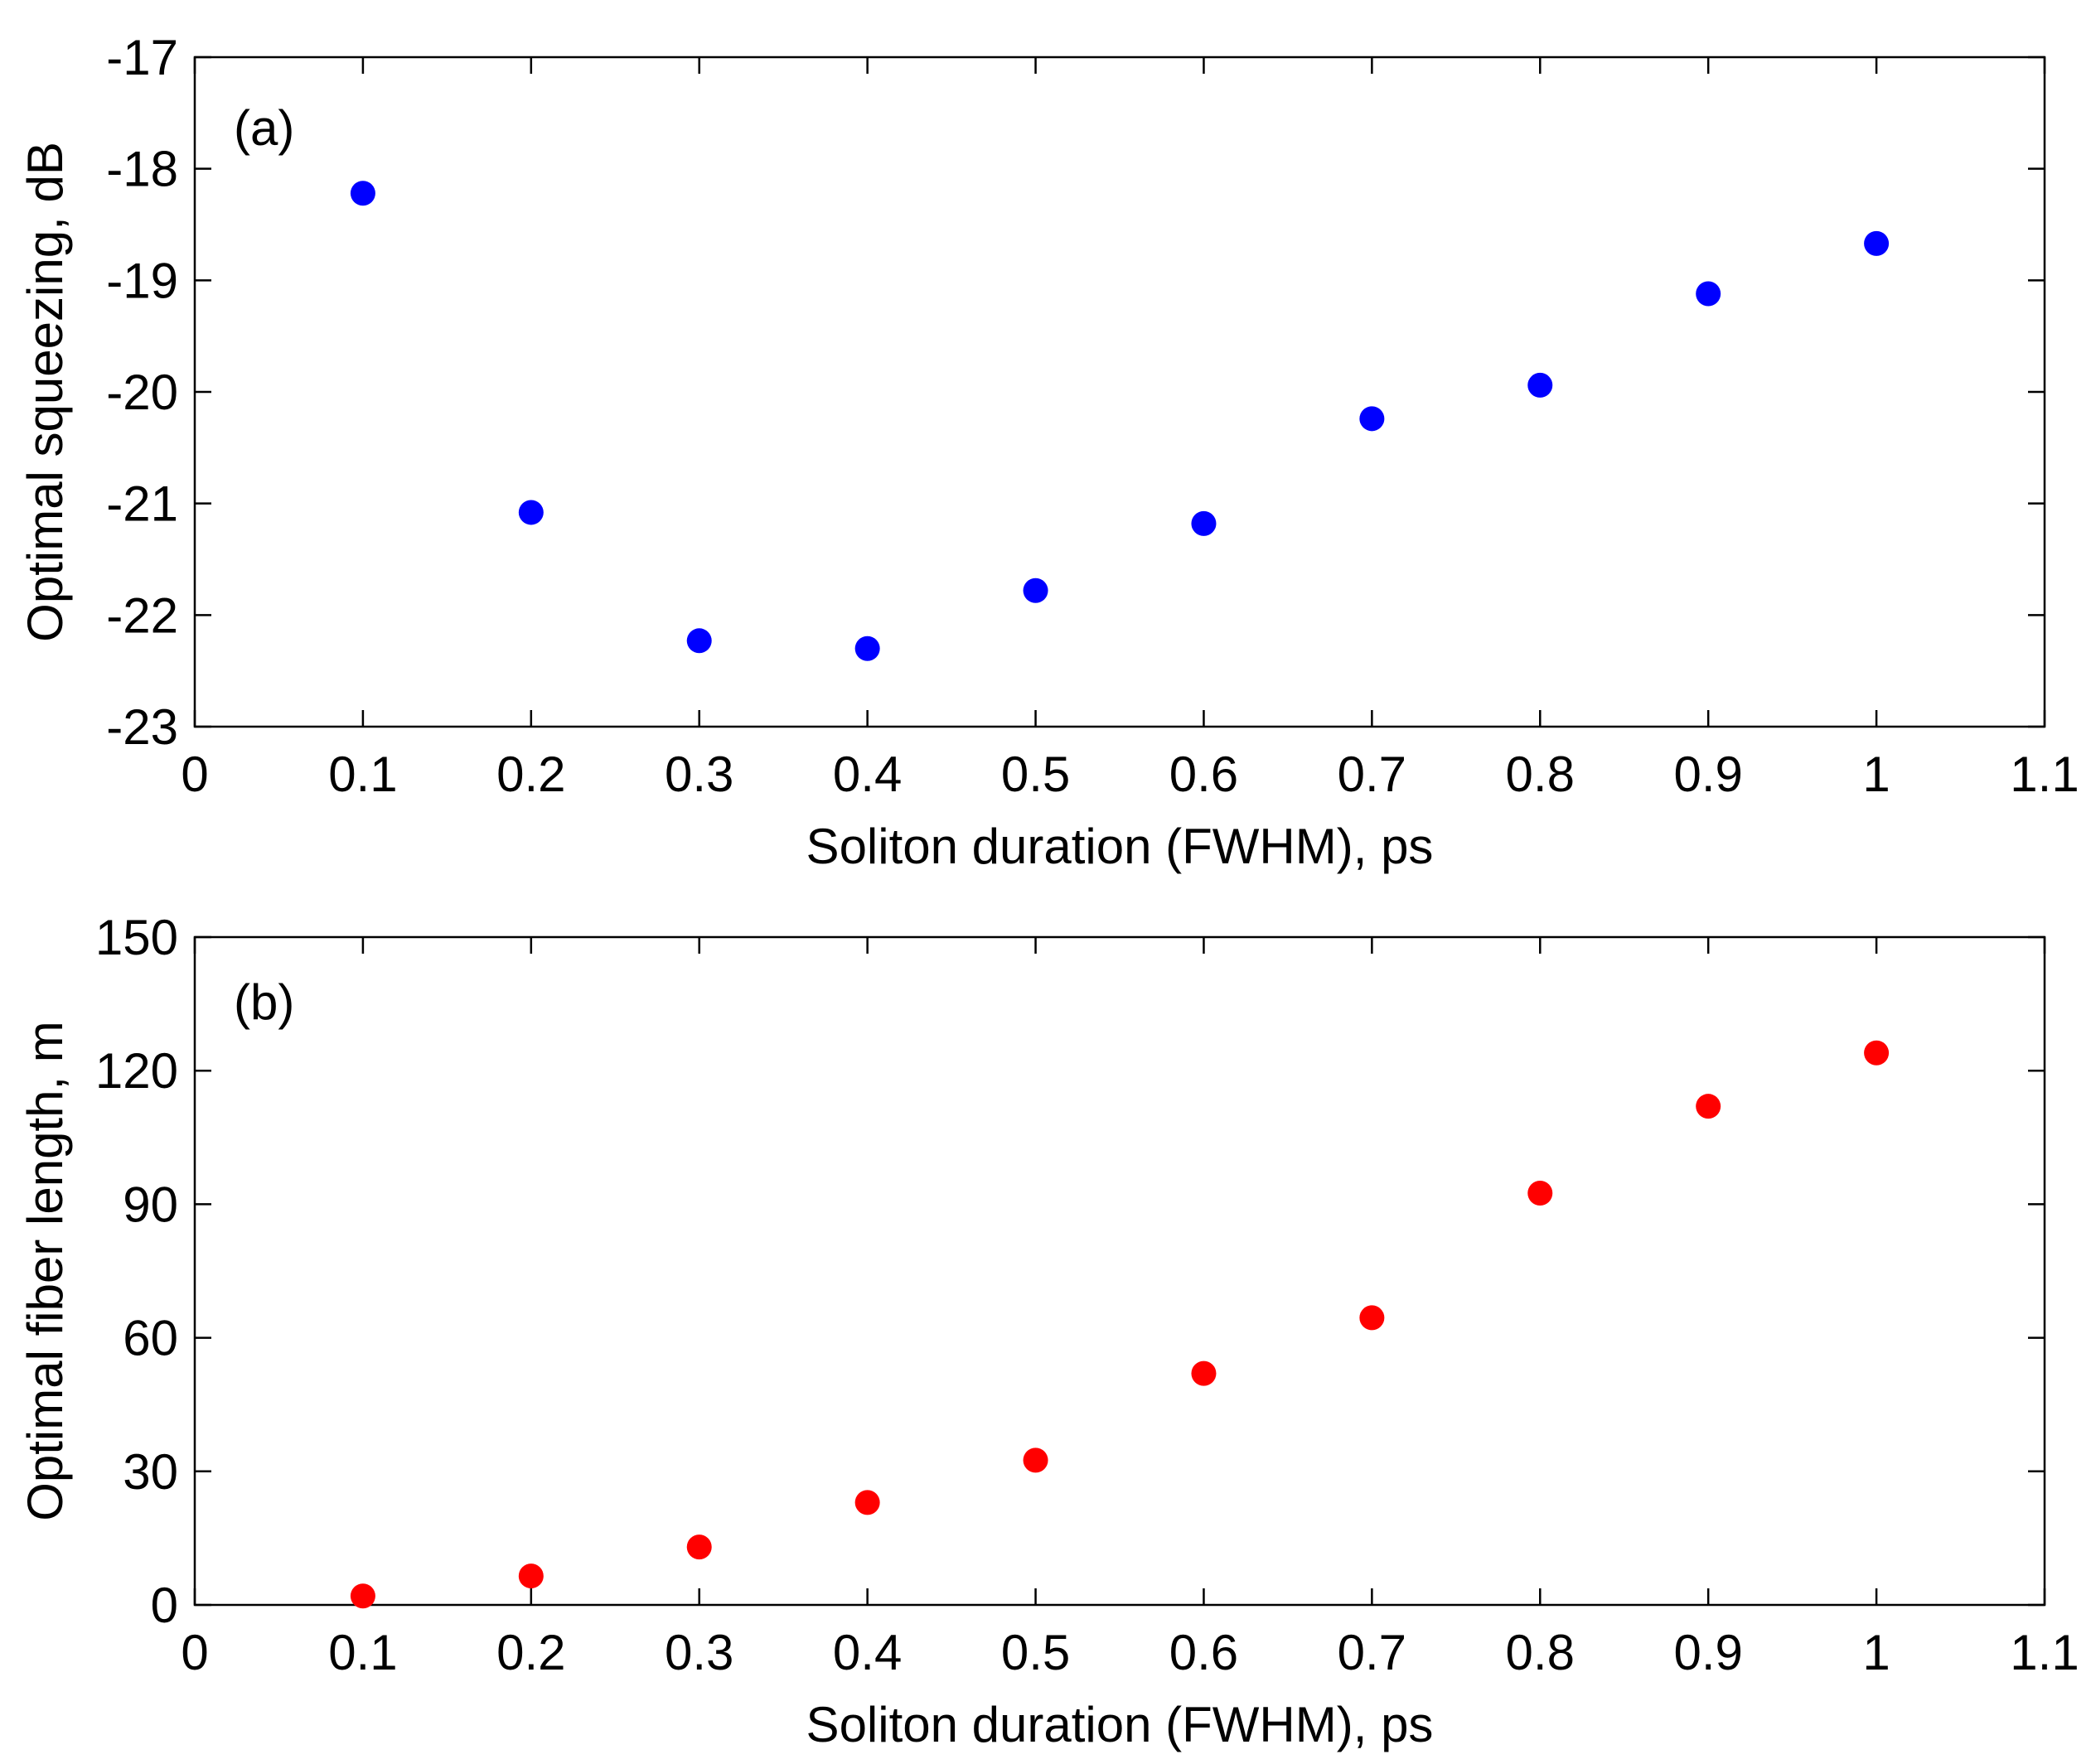 The height and width of the screenshot is (1764, 2091). I want to click on y-tick-label: 60, so click(150, 1338).